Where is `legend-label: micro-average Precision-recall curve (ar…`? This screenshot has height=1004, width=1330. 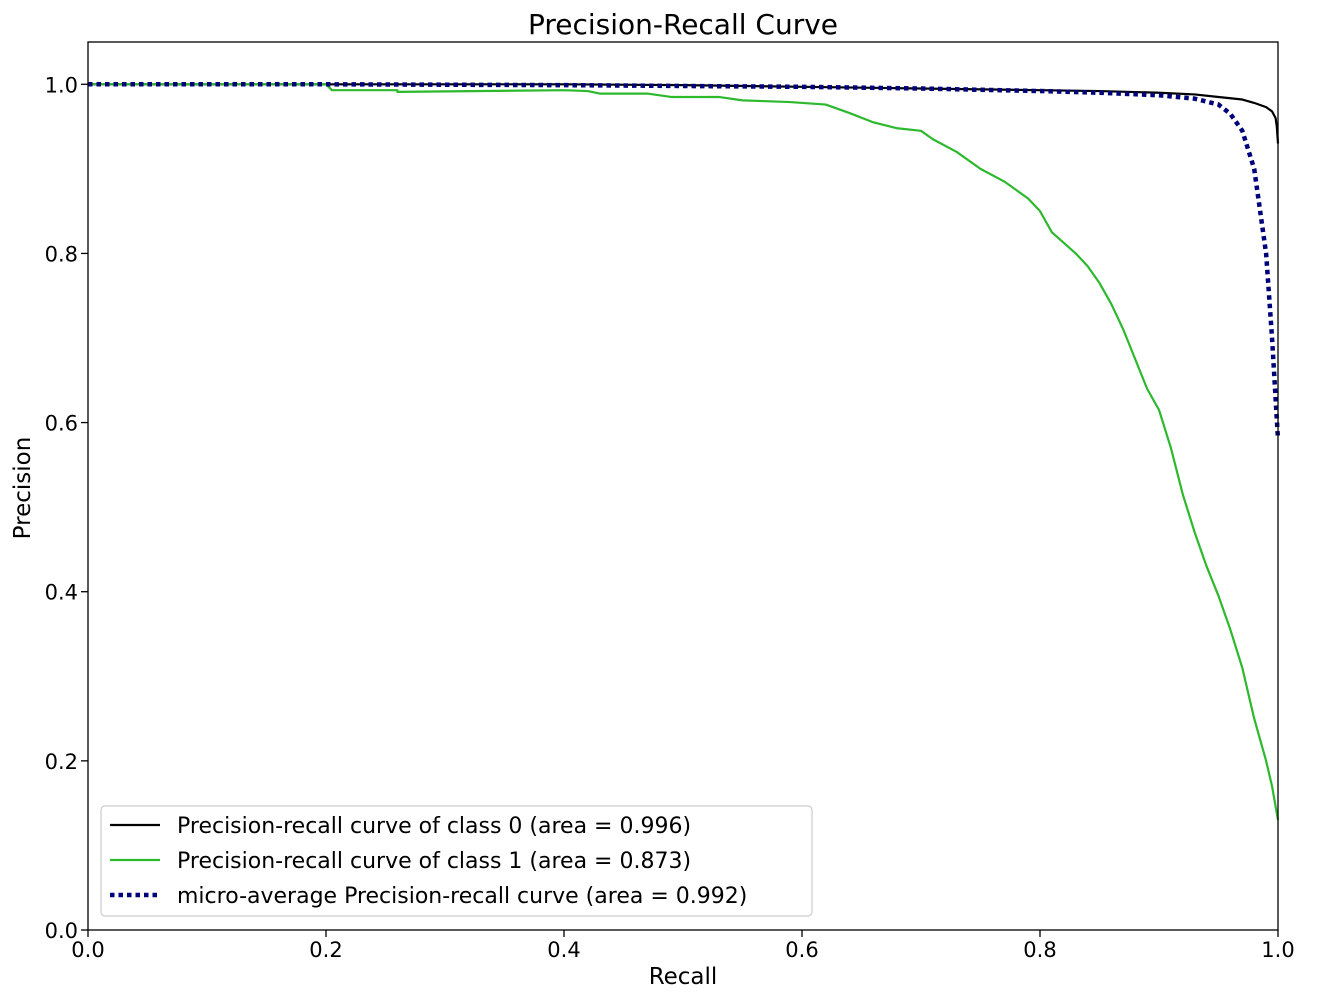 legend-label: micro-average Precision-recall curve (ar… is located at coordinates (462, 896).